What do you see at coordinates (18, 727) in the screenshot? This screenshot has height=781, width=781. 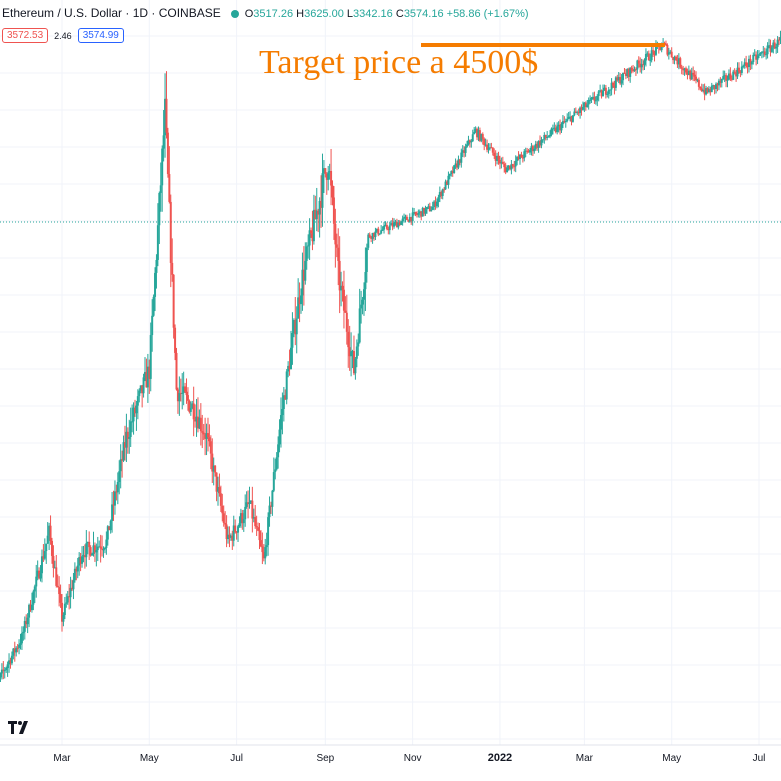 I see `tradingview-logo-icon` at bounding box center [18, 727].